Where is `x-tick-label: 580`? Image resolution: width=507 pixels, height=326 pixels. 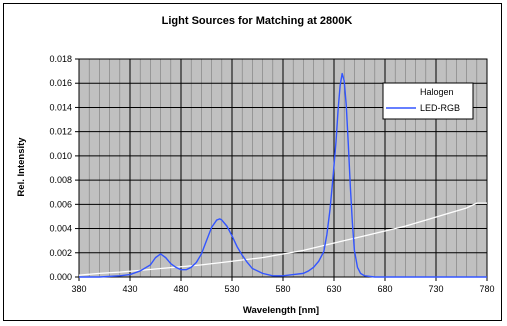 x-tick-label: 580 is located at coordinates (282, 289).